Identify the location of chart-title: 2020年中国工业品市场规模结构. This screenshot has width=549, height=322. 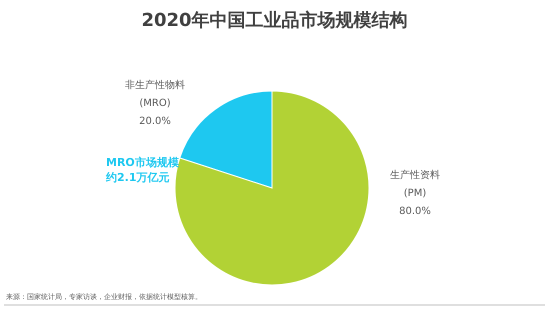
(274, 20).